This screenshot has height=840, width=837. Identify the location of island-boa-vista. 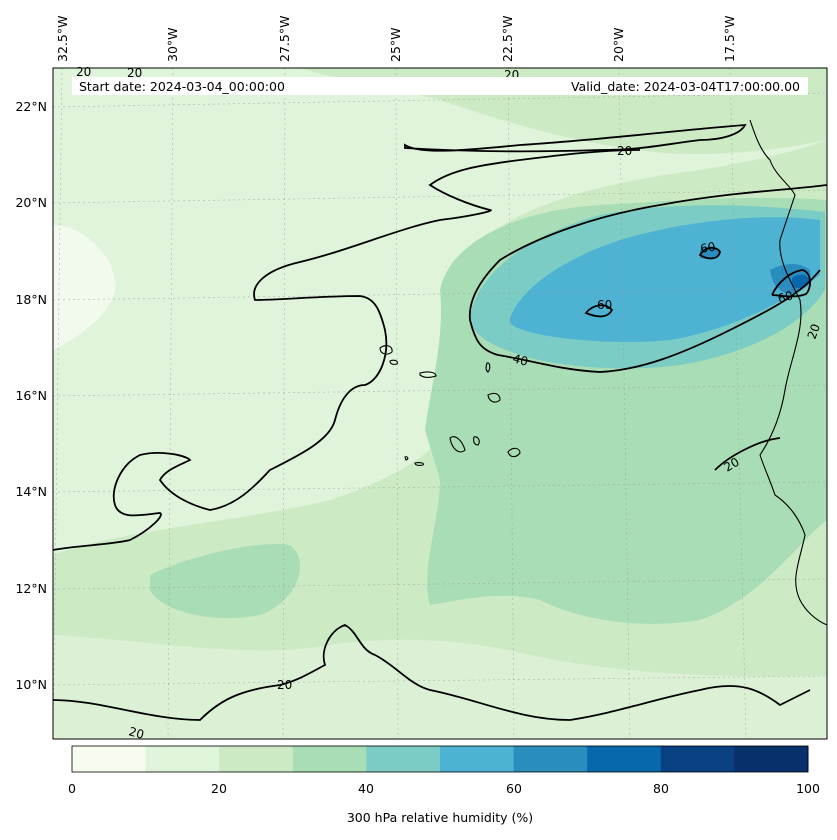
(494, 397).